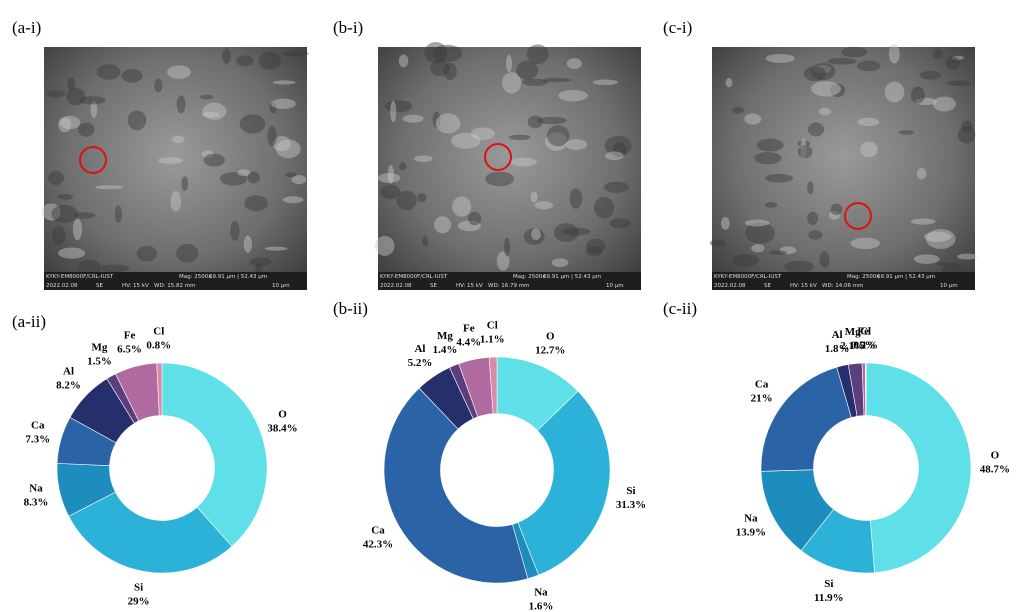 The width and height of the screenshot is (1022, 612). What do you see at coordinates (995, 469) in the screenshot?
I see `slice-value: 48.7%` at bounding box center [995, 469].